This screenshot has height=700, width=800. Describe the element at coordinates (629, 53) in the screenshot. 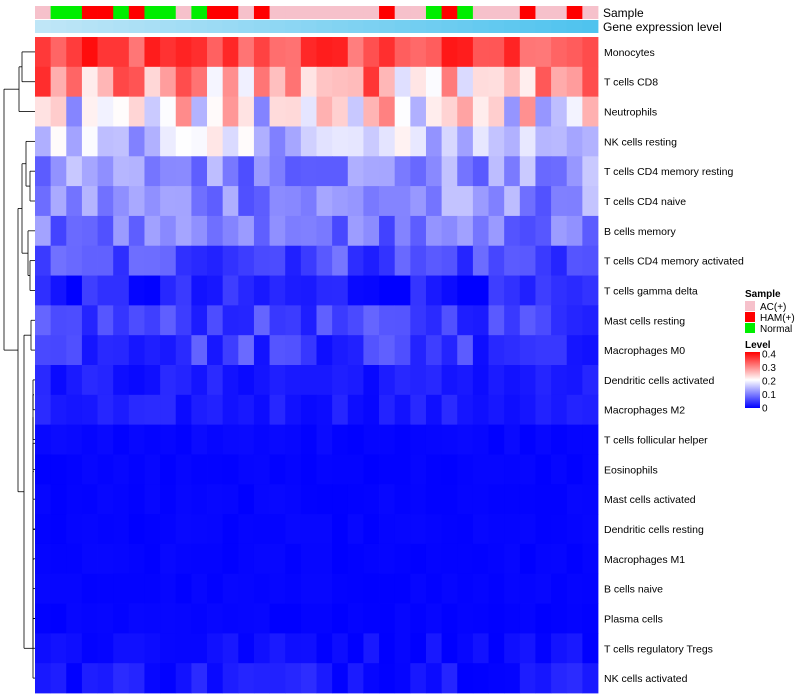

I see `row-label: Monocytes` at that location.